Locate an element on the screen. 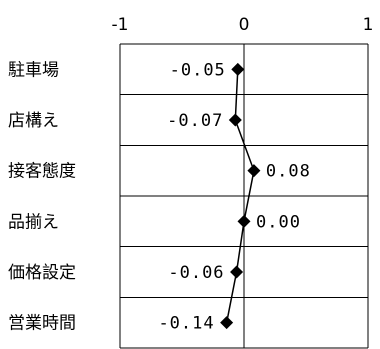 This screenshot has height=349, width=380. data-label: -0.07 is located at coordinates (195, 121).